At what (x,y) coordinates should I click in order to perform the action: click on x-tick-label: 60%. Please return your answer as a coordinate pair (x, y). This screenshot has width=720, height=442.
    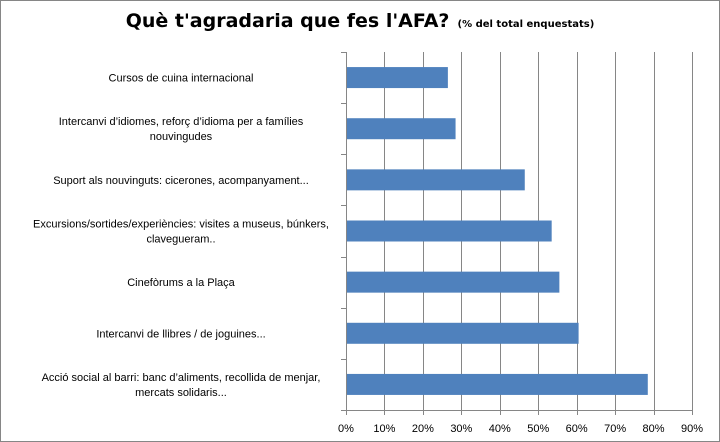
    Looking at the image, I should click on (577, 429).